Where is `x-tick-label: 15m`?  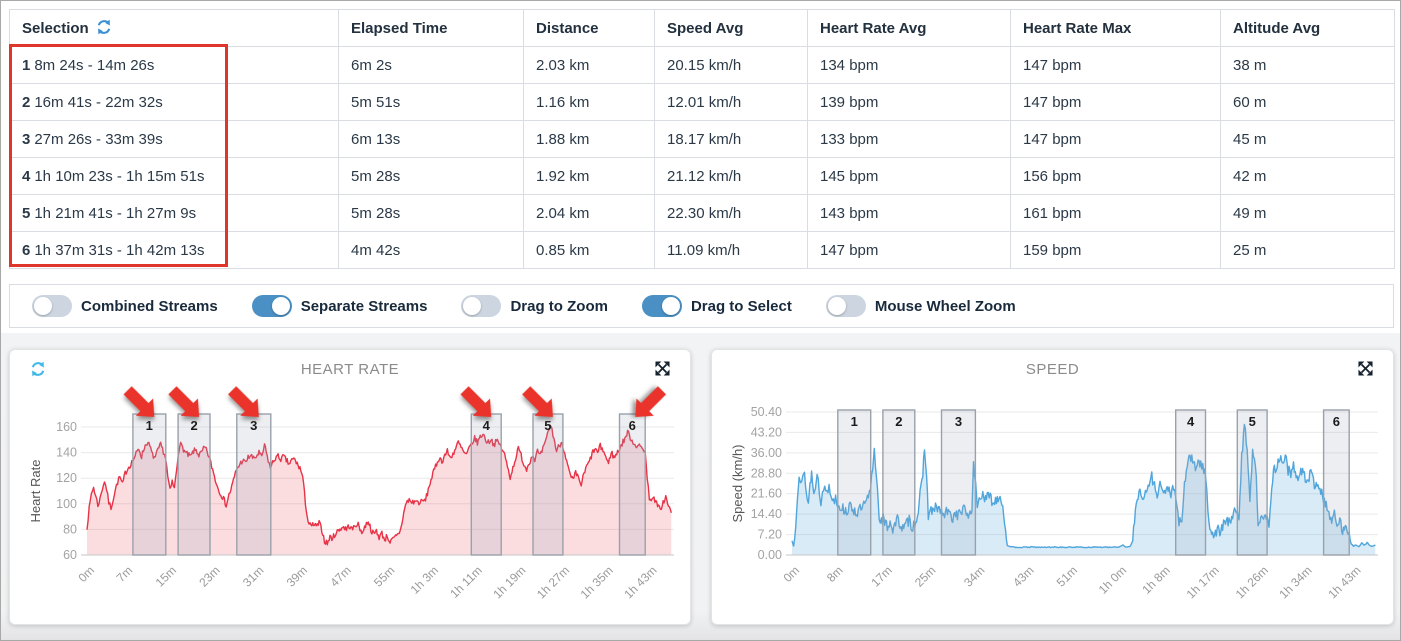
x-tick-label: 15m is located at coordinates (166, 576).